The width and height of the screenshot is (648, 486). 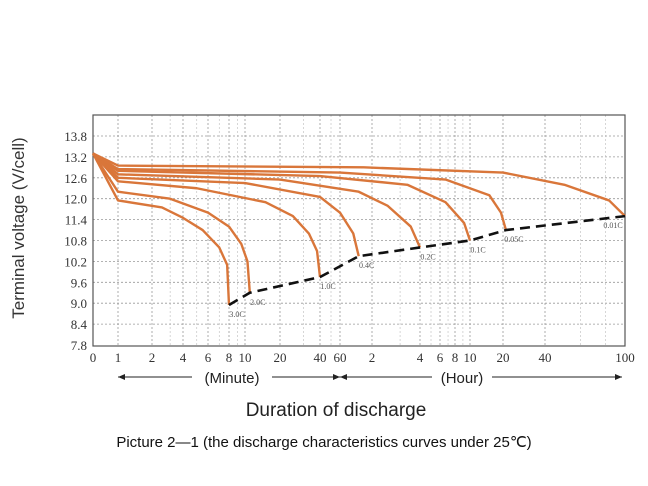 I want to click on x-tick-label: 100, so click(x=625, y=357).